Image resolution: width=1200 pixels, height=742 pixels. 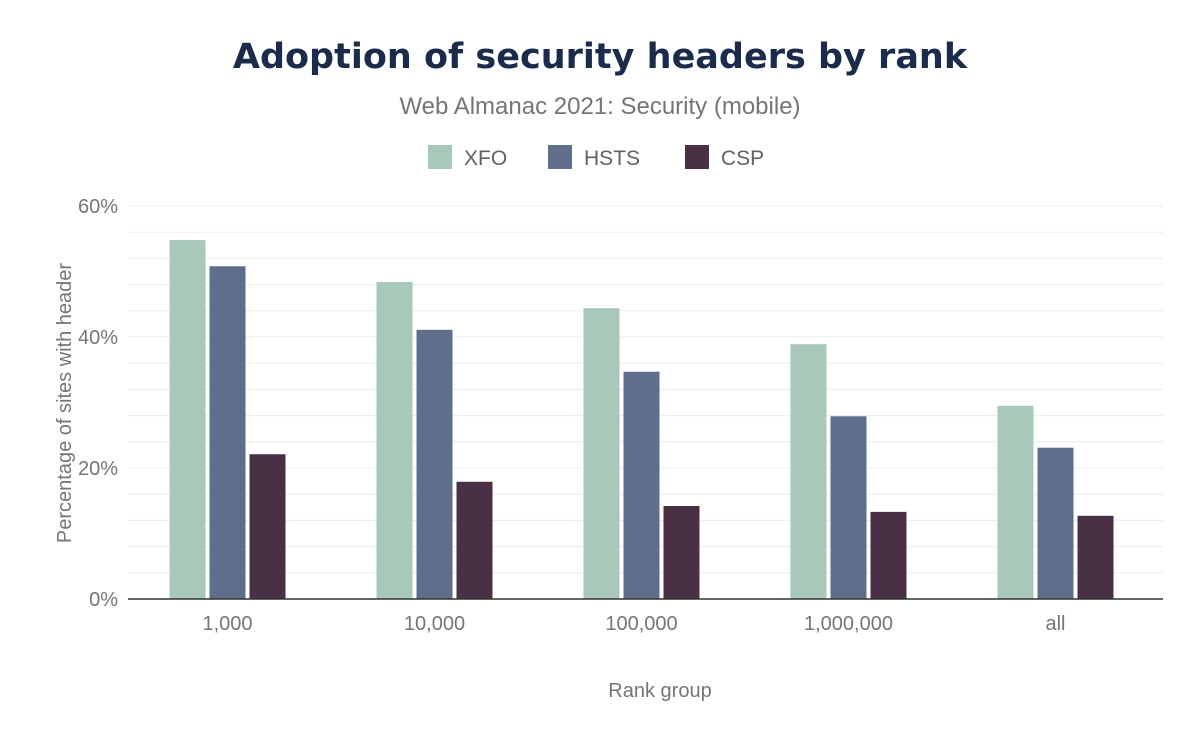 What do you see at coordinates (612, 158) in the screenshot?
I see `legend-label: HSTS` at bounding box center [612, 158].